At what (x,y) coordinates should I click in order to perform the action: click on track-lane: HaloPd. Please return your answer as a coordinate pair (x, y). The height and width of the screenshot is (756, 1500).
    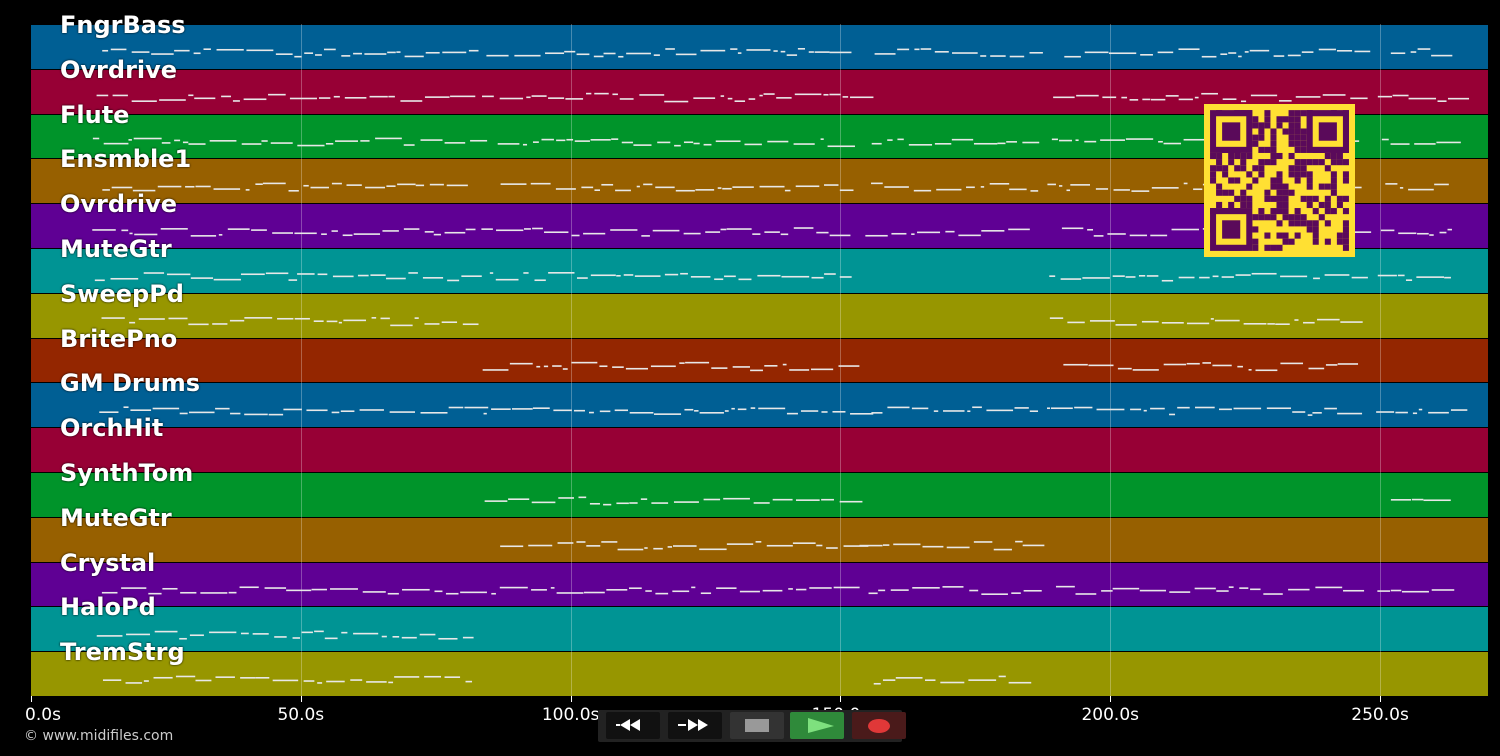
    Looking at the image, I should click on (759, 622).